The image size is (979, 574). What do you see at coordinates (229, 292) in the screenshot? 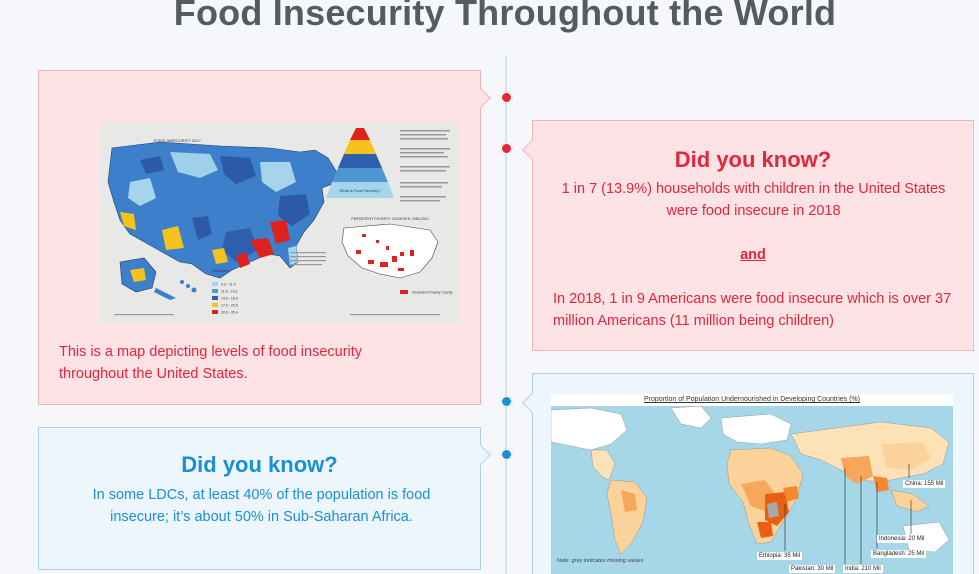
I see `us-legend-item-2: 11.5 - 14.2` at bounding box center [229, 292].